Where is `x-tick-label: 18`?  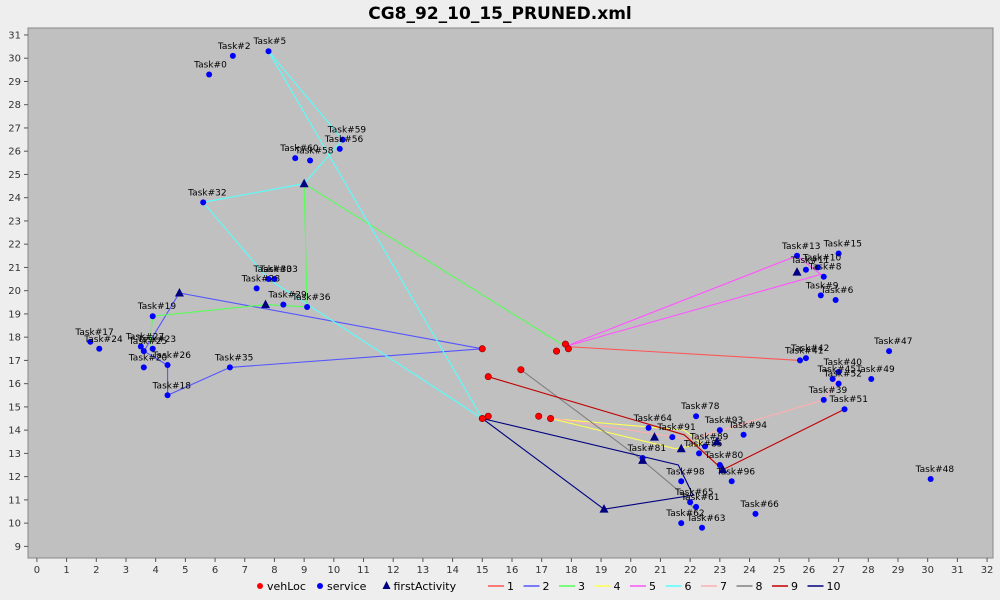 x-tick-label: 18 is located at coordinates (571, 570).